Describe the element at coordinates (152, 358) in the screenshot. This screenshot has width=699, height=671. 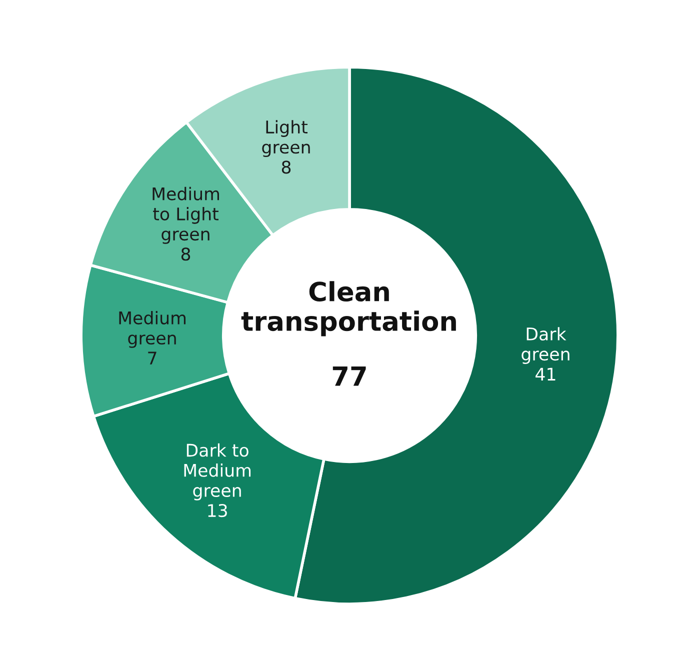
I see `data-label: 7` at that location.